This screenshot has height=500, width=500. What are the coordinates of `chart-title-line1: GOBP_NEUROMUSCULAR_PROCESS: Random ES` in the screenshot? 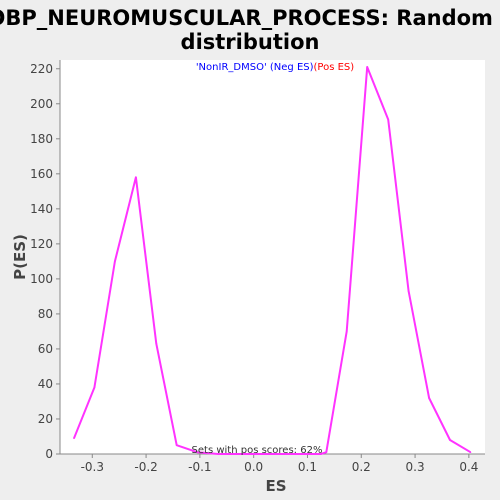 It's located at (250, 18).